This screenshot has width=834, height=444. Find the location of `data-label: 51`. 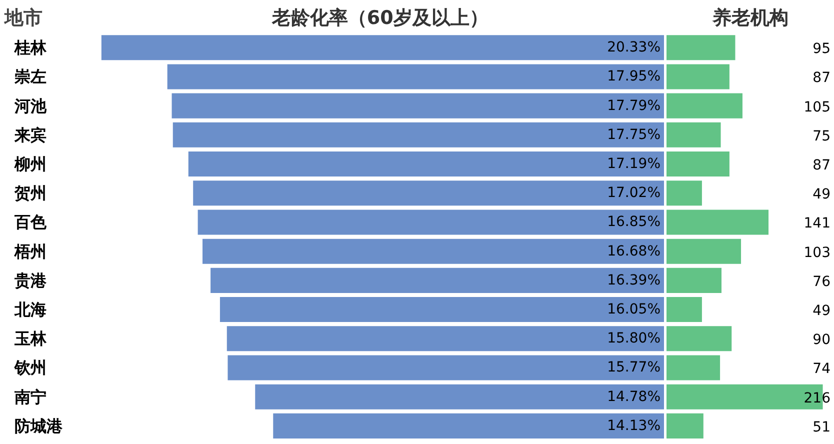

data-label: 51 is located at coordinates (821, 427).